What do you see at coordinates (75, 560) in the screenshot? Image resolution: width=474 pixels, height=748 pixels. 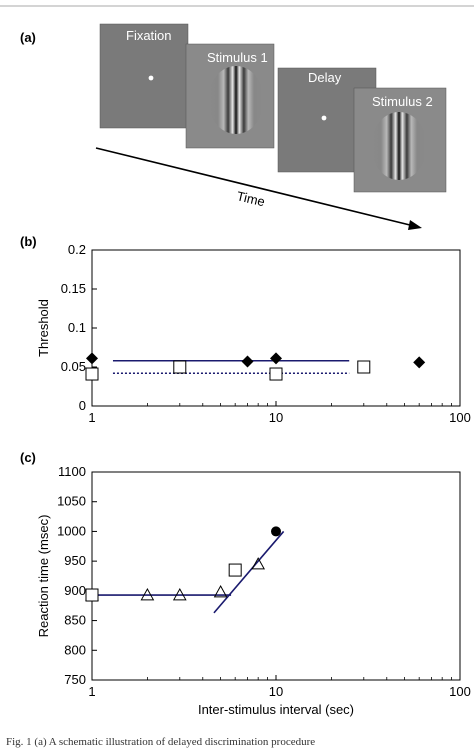 I see `y-tick-label: 950` at bounding box center [75, 560].